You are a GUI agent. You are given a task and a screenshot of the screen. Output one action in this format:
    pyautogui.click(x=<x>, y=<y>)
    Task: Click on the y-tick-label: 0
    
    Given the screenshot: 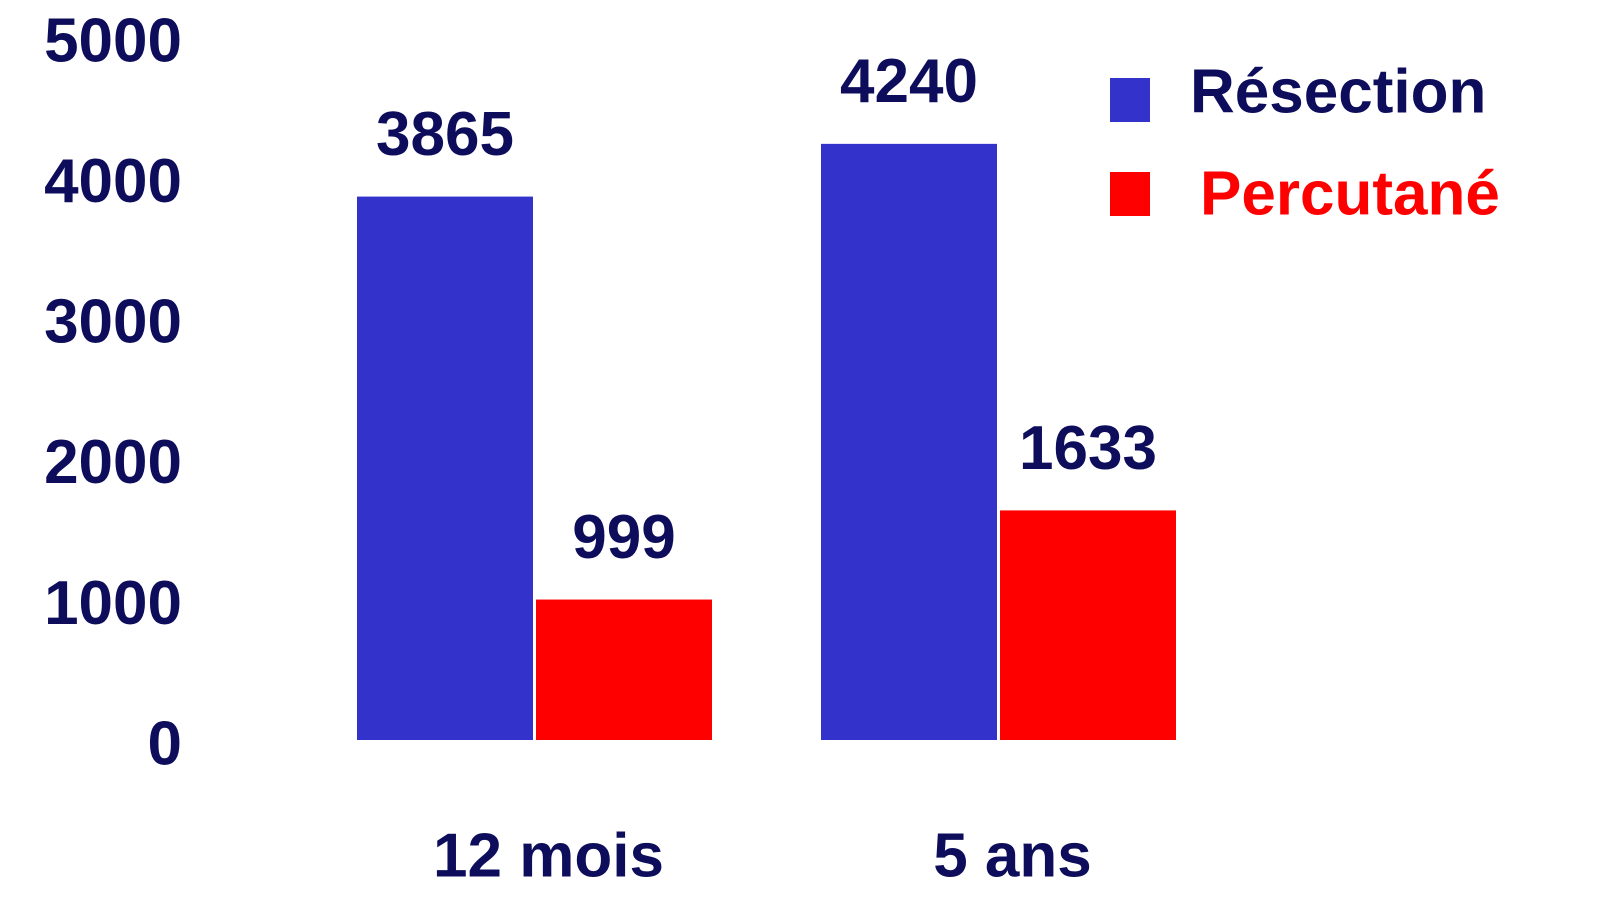 What is the action you would take?
    pyautogui.click(x=165, y=743)
    